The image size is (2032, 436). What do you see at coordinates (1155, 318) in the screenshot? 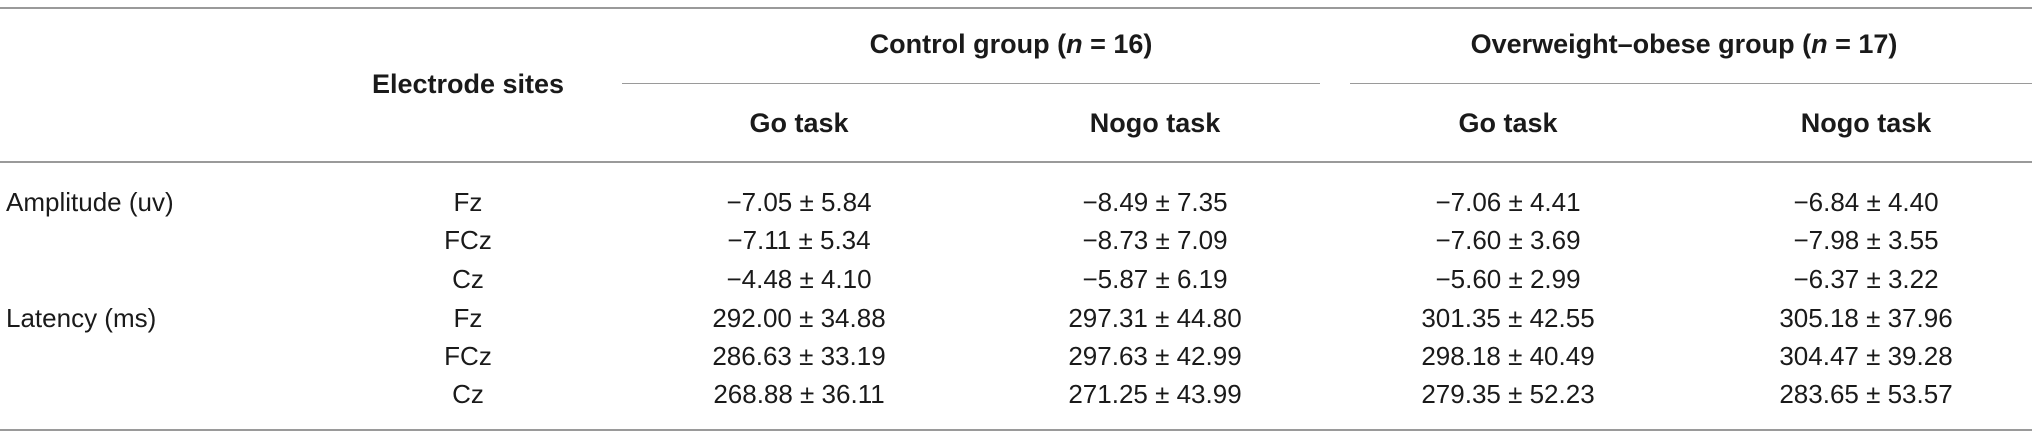
I see `value-cell: 297.31 ± 44.80` at bounding box center [1155, 318].